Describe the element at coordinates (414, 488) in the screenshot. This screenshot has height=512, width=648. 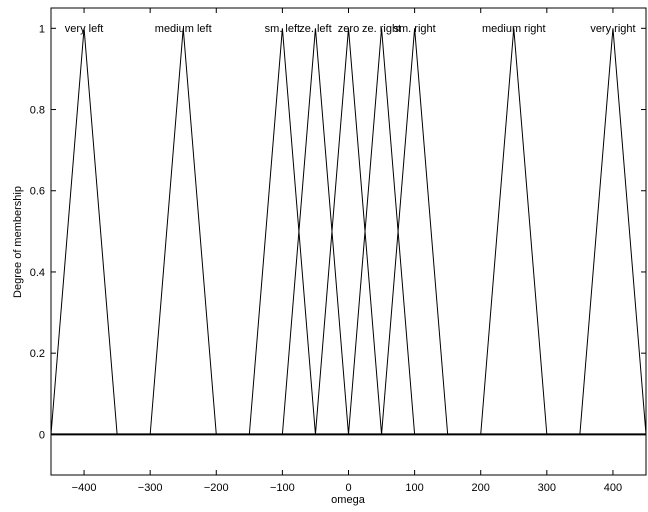
I see `x-tick-label: 100` at that location.